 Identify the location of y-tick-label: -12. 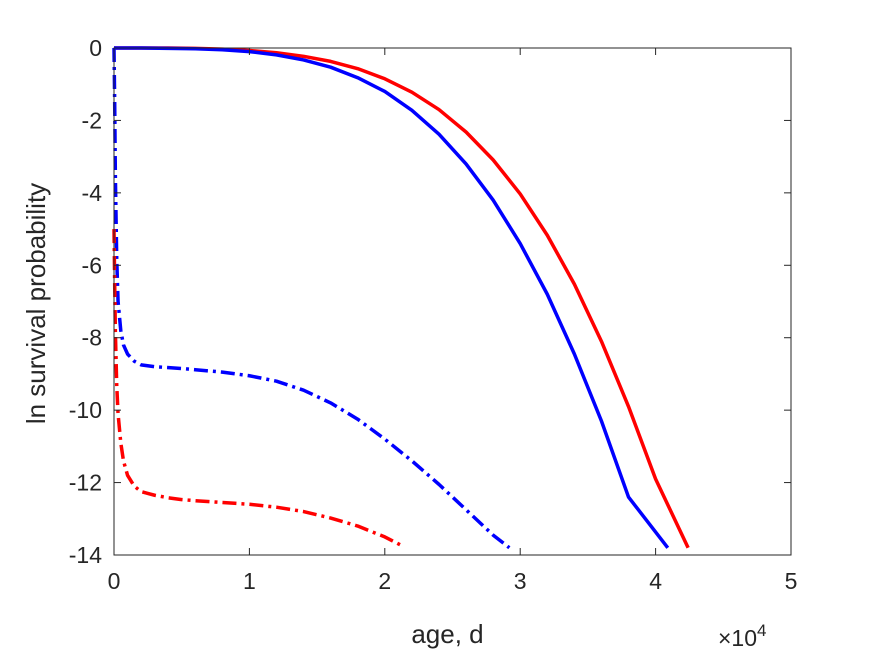
(85, 483).